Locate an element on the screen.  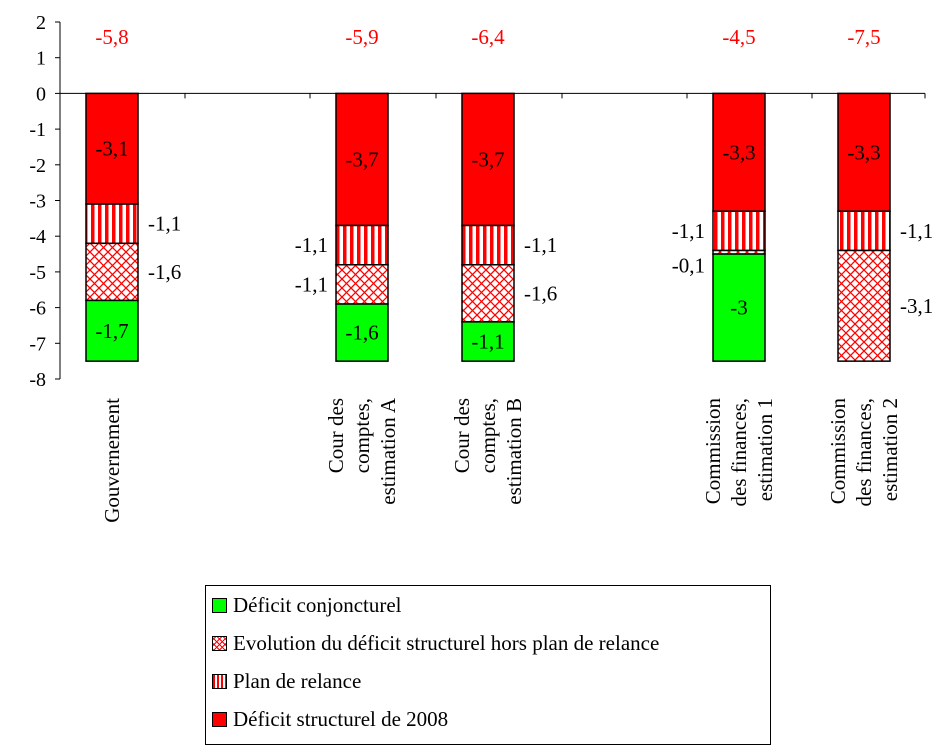
category-label: Cour des comptes, estimation A is located at coordinates (362, 451).